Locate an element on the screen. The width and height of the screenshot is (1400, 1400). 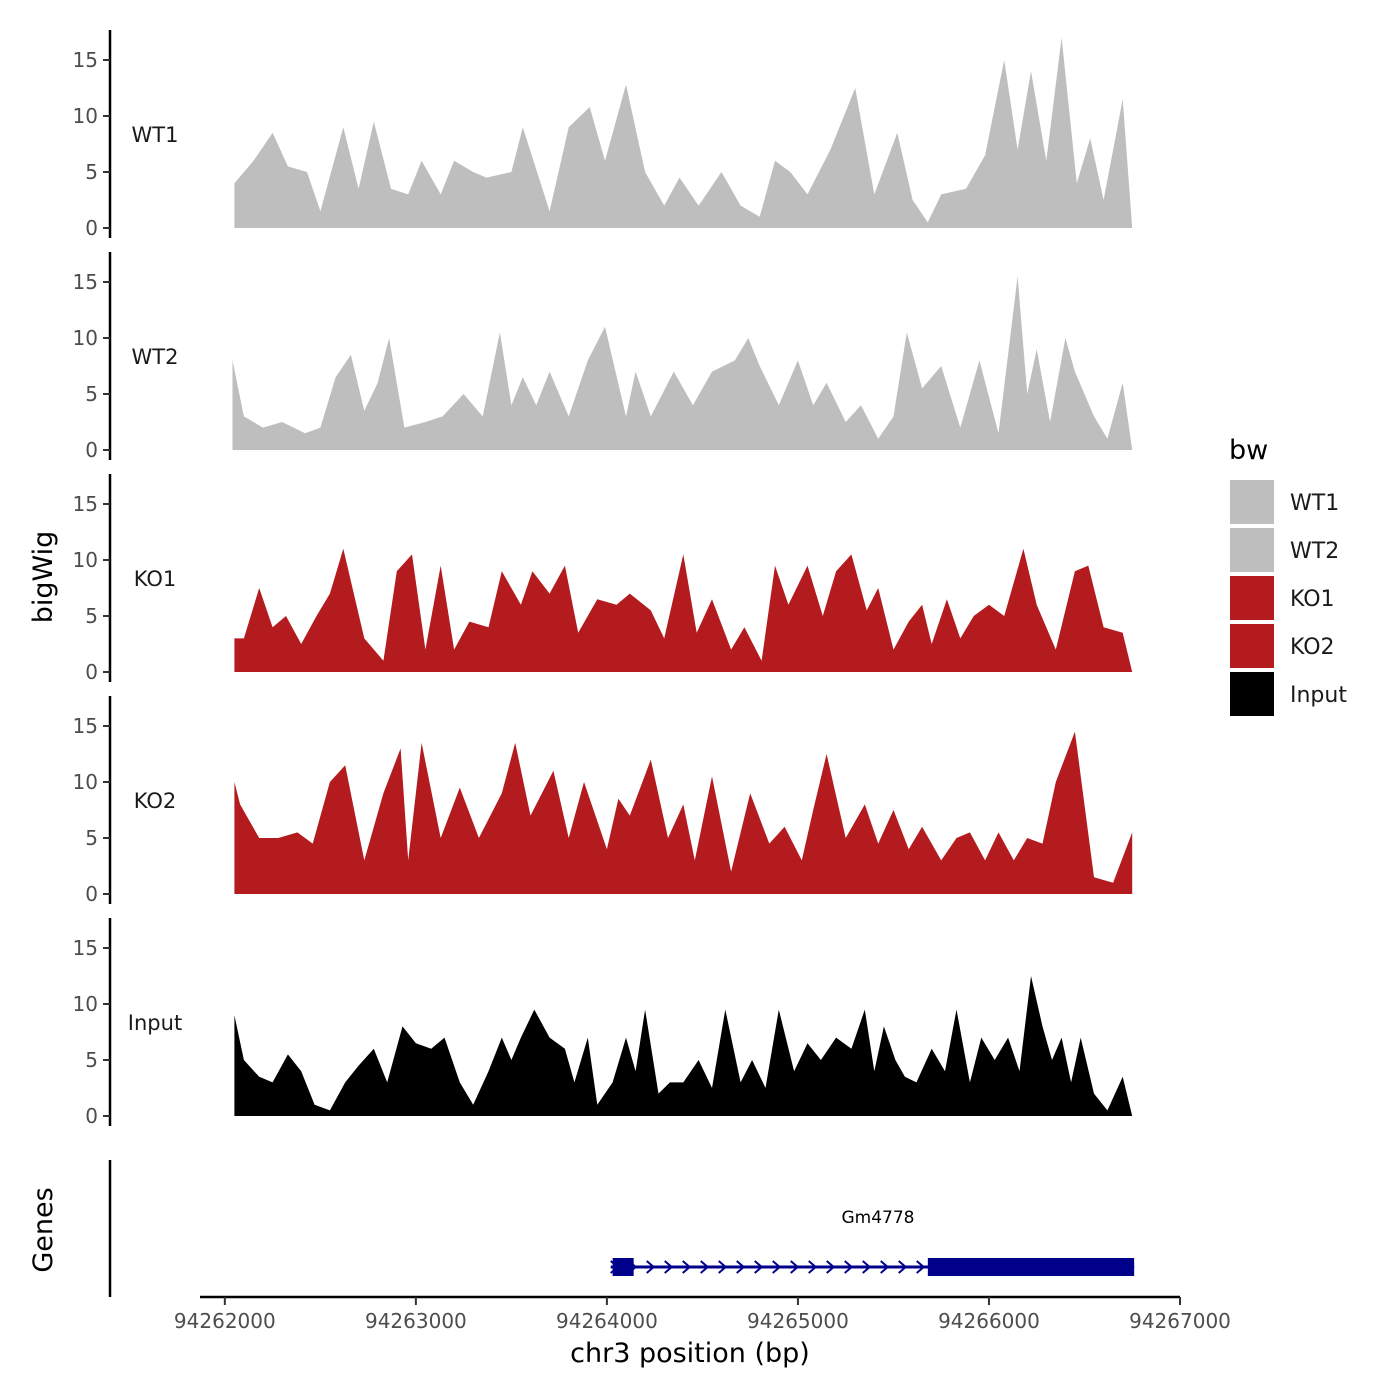
genes-axis-title: Genes is located at coordinates (43, 1229).